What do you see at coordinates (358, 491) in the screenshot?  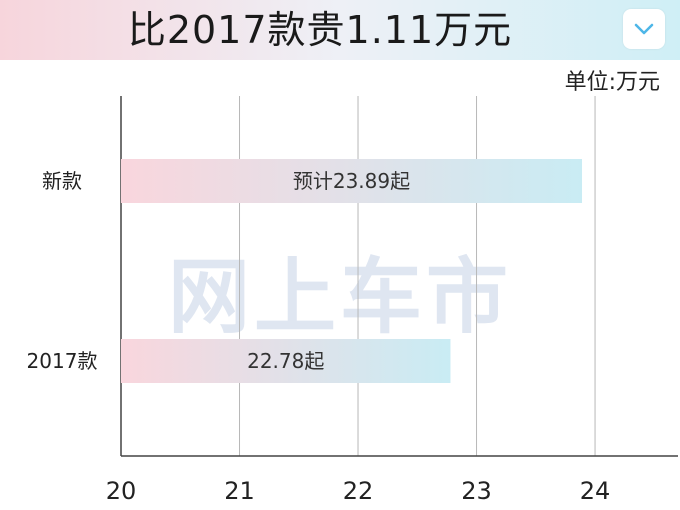 I see `x-tick-label: 22` at bounding box center [358, 491].